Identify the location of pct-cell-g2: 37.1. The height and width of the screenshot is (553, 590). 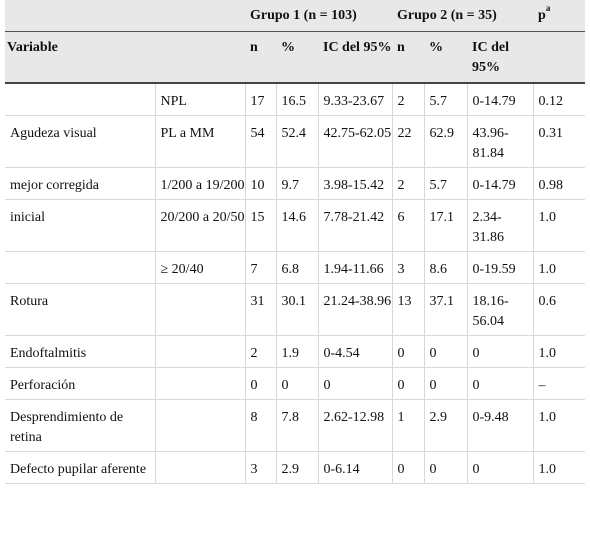
(446, 309).